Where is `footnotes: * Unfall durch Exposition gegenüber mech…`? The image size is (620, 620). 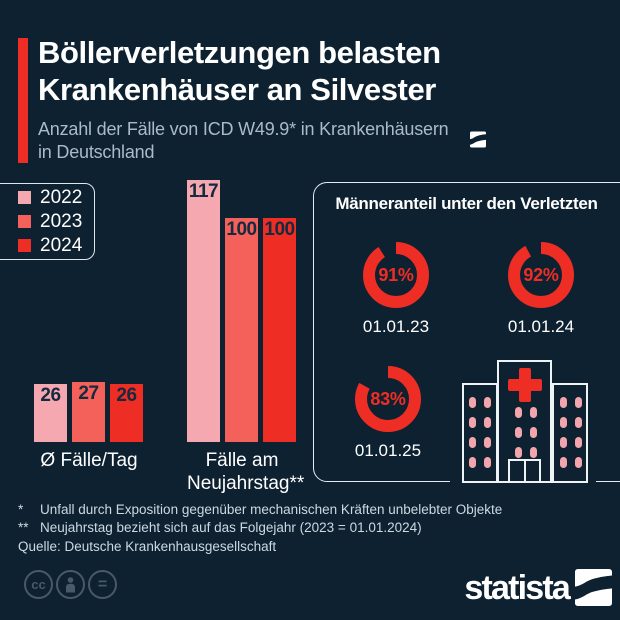
footnotes: * Unfall durch Exposition gegenüber mech… is located at coordinates (260, 518).